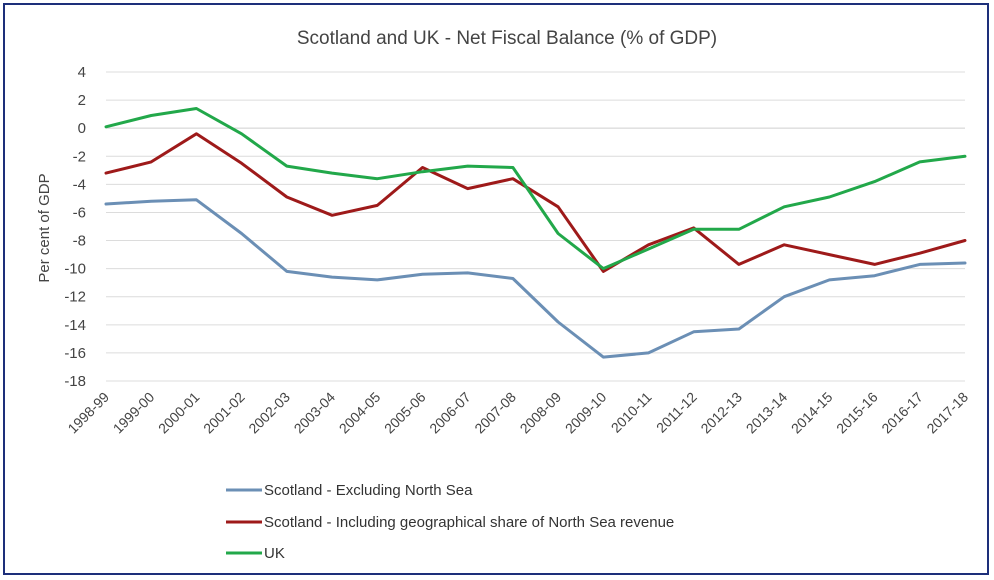 This screenshot has height=580, width=994. Describe the element at coordinates (631, 412) in the screenshot. I see `x-tick-label: 2010-11` at that location.